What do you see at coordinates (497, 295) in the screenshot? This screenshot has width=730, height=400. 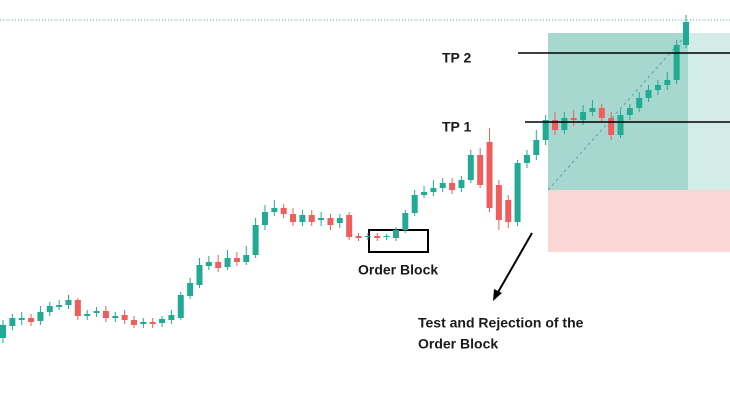 I see `arrow-head` at bounding box center [497, 295].